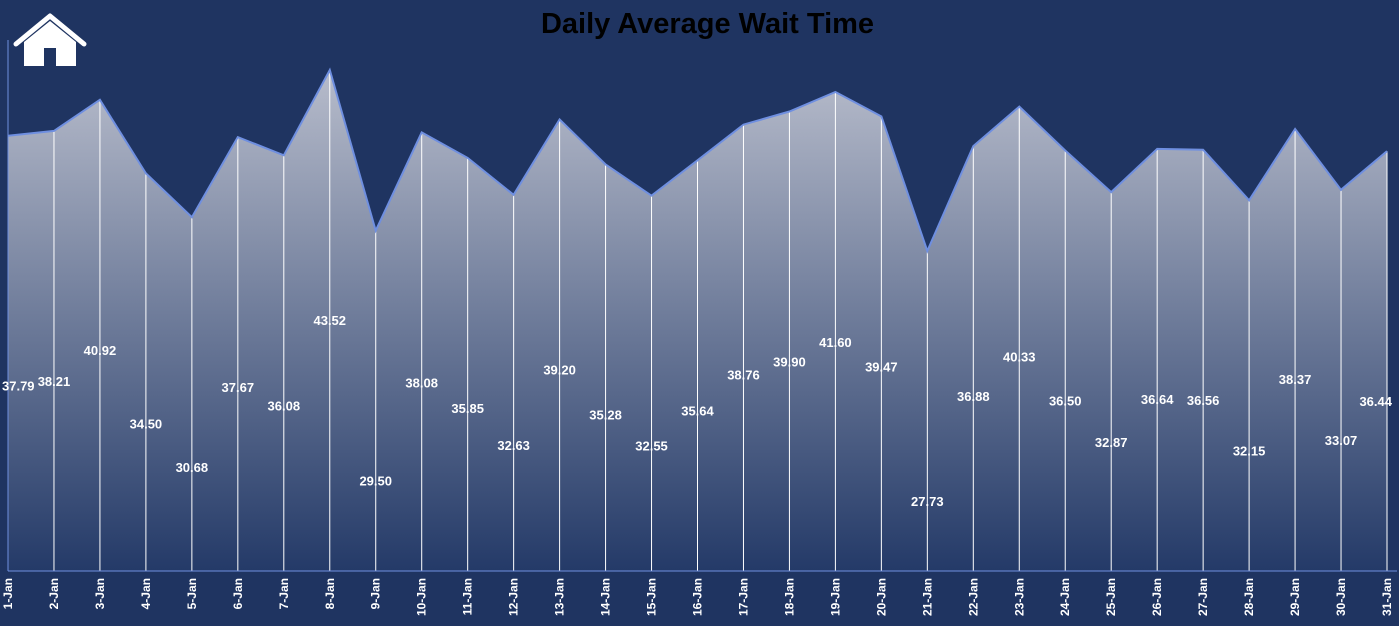 The width and height of the screenshot is (1399, 626). Describe the element at coordinates (1157, 399) in the screenshot. I see `data-label: 36.64` at that location.